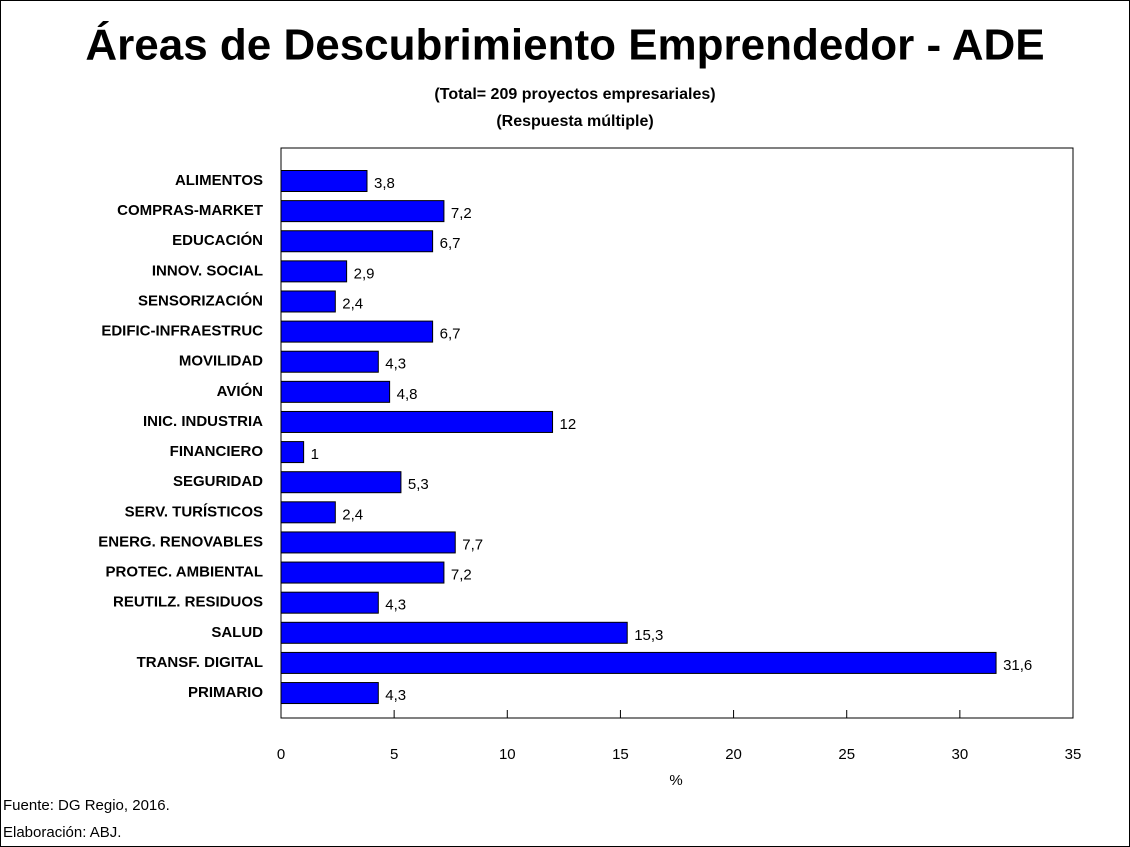  I want to click on x-tick-label: 20, so click(733, 754).